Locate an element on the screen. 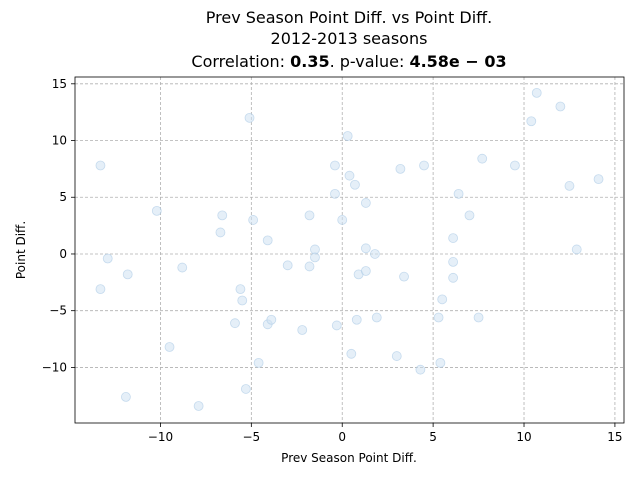 Image resolution: width=640 pixels, height=480 pixels. pvalue-prefix: . p-value: is located at coordinates (370, 61).